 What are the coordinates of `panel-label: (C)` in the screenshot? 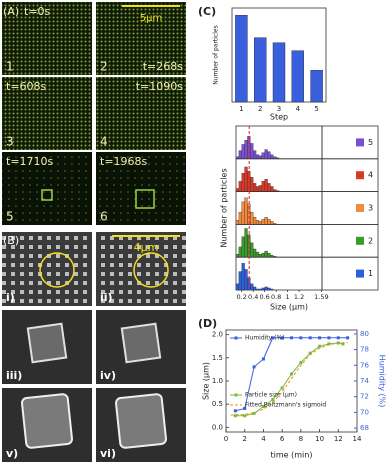 It's located at (207, 11).